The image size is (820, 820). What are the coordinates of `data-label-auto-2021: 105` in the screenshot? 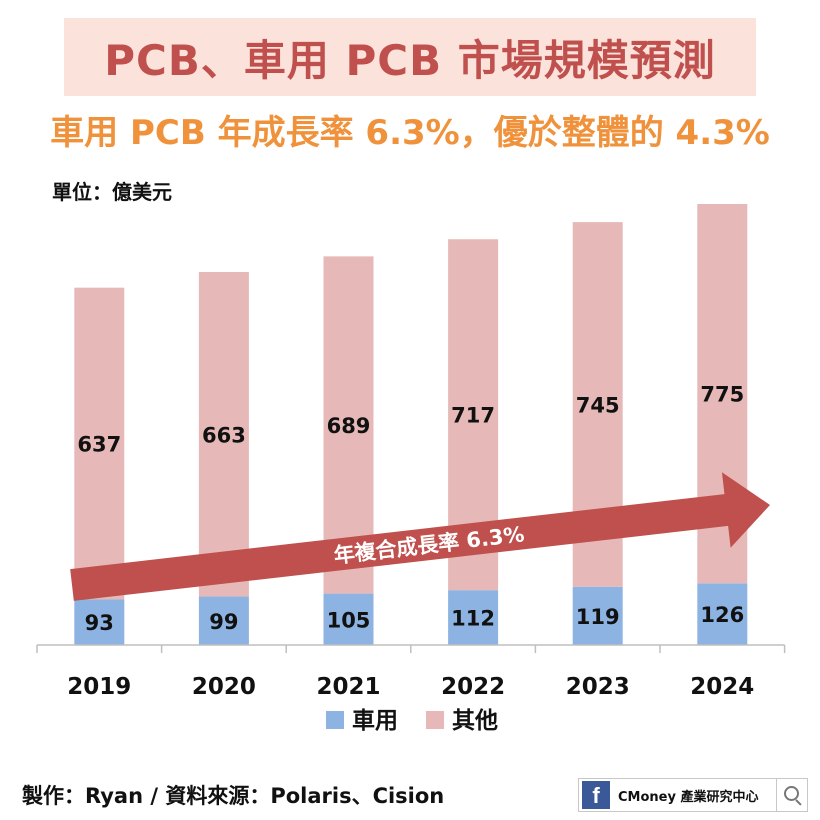 It's located at (349, 620).